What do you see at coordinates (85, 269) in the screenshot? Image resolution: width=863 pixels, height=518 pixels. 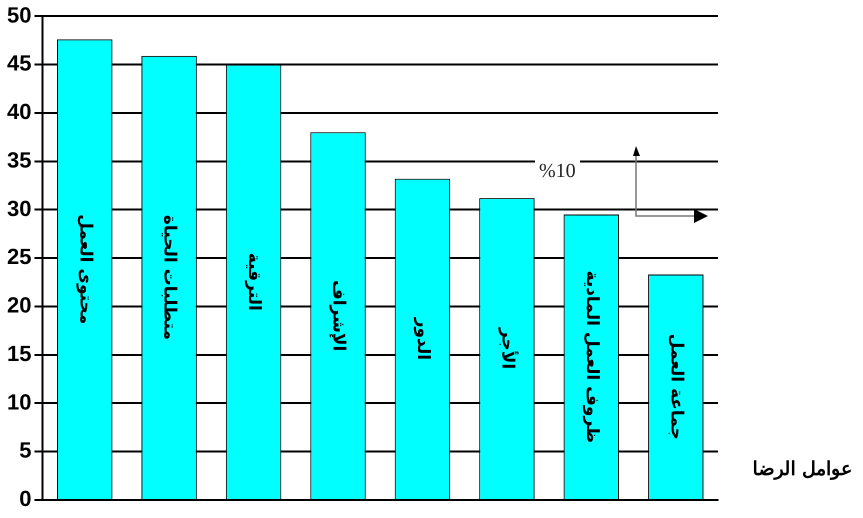 I see `x-tick-label: محتوى العمل` at bounding box center [85, 269].